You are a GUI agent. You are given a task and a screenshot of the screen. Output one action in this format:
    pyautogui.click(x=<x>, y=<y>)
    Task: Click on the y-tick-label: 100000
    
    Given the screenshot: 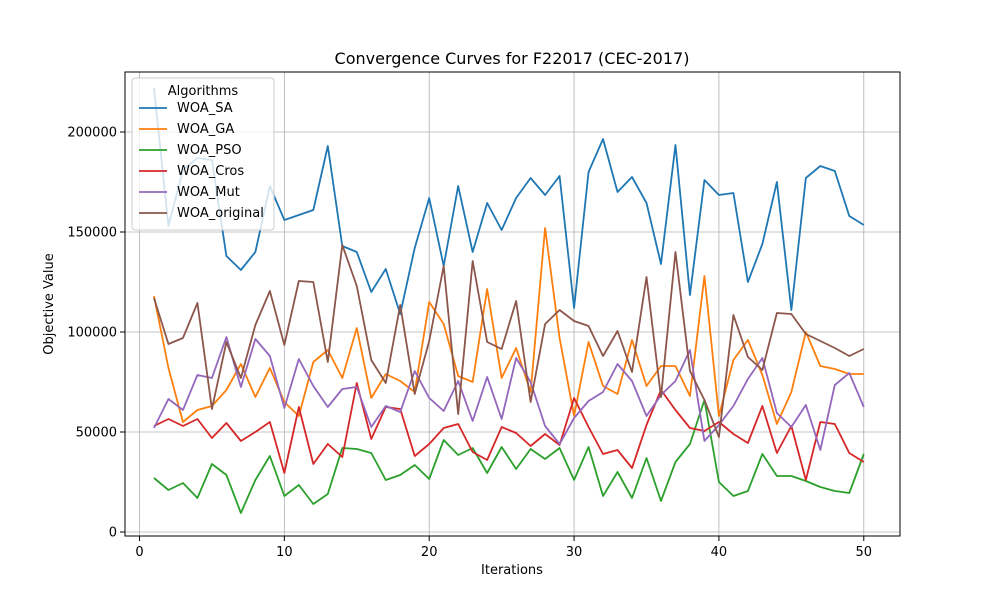 What is the action you would take?
    pyautogui.click(x=92, y=333)
    